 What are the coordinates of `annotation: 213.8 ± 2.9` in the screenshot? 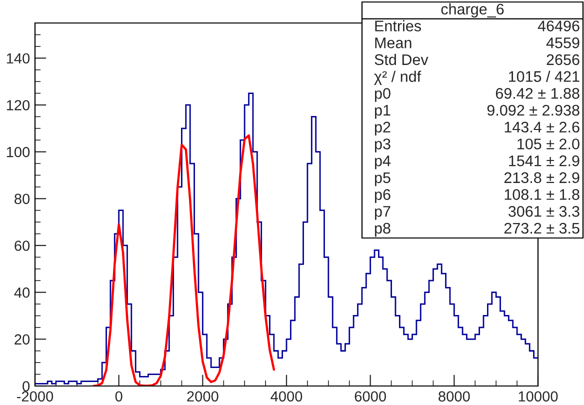 It's located at (542, 178).